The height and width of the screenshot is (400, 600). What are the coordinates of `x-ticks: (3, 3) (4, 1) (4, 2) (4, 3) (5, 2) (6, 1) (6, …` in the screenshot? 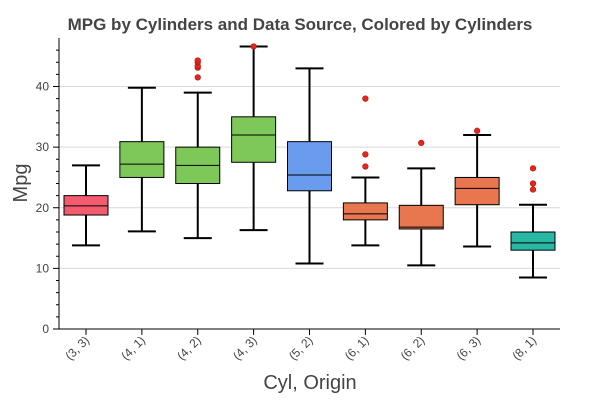 It's located at (300, 346).